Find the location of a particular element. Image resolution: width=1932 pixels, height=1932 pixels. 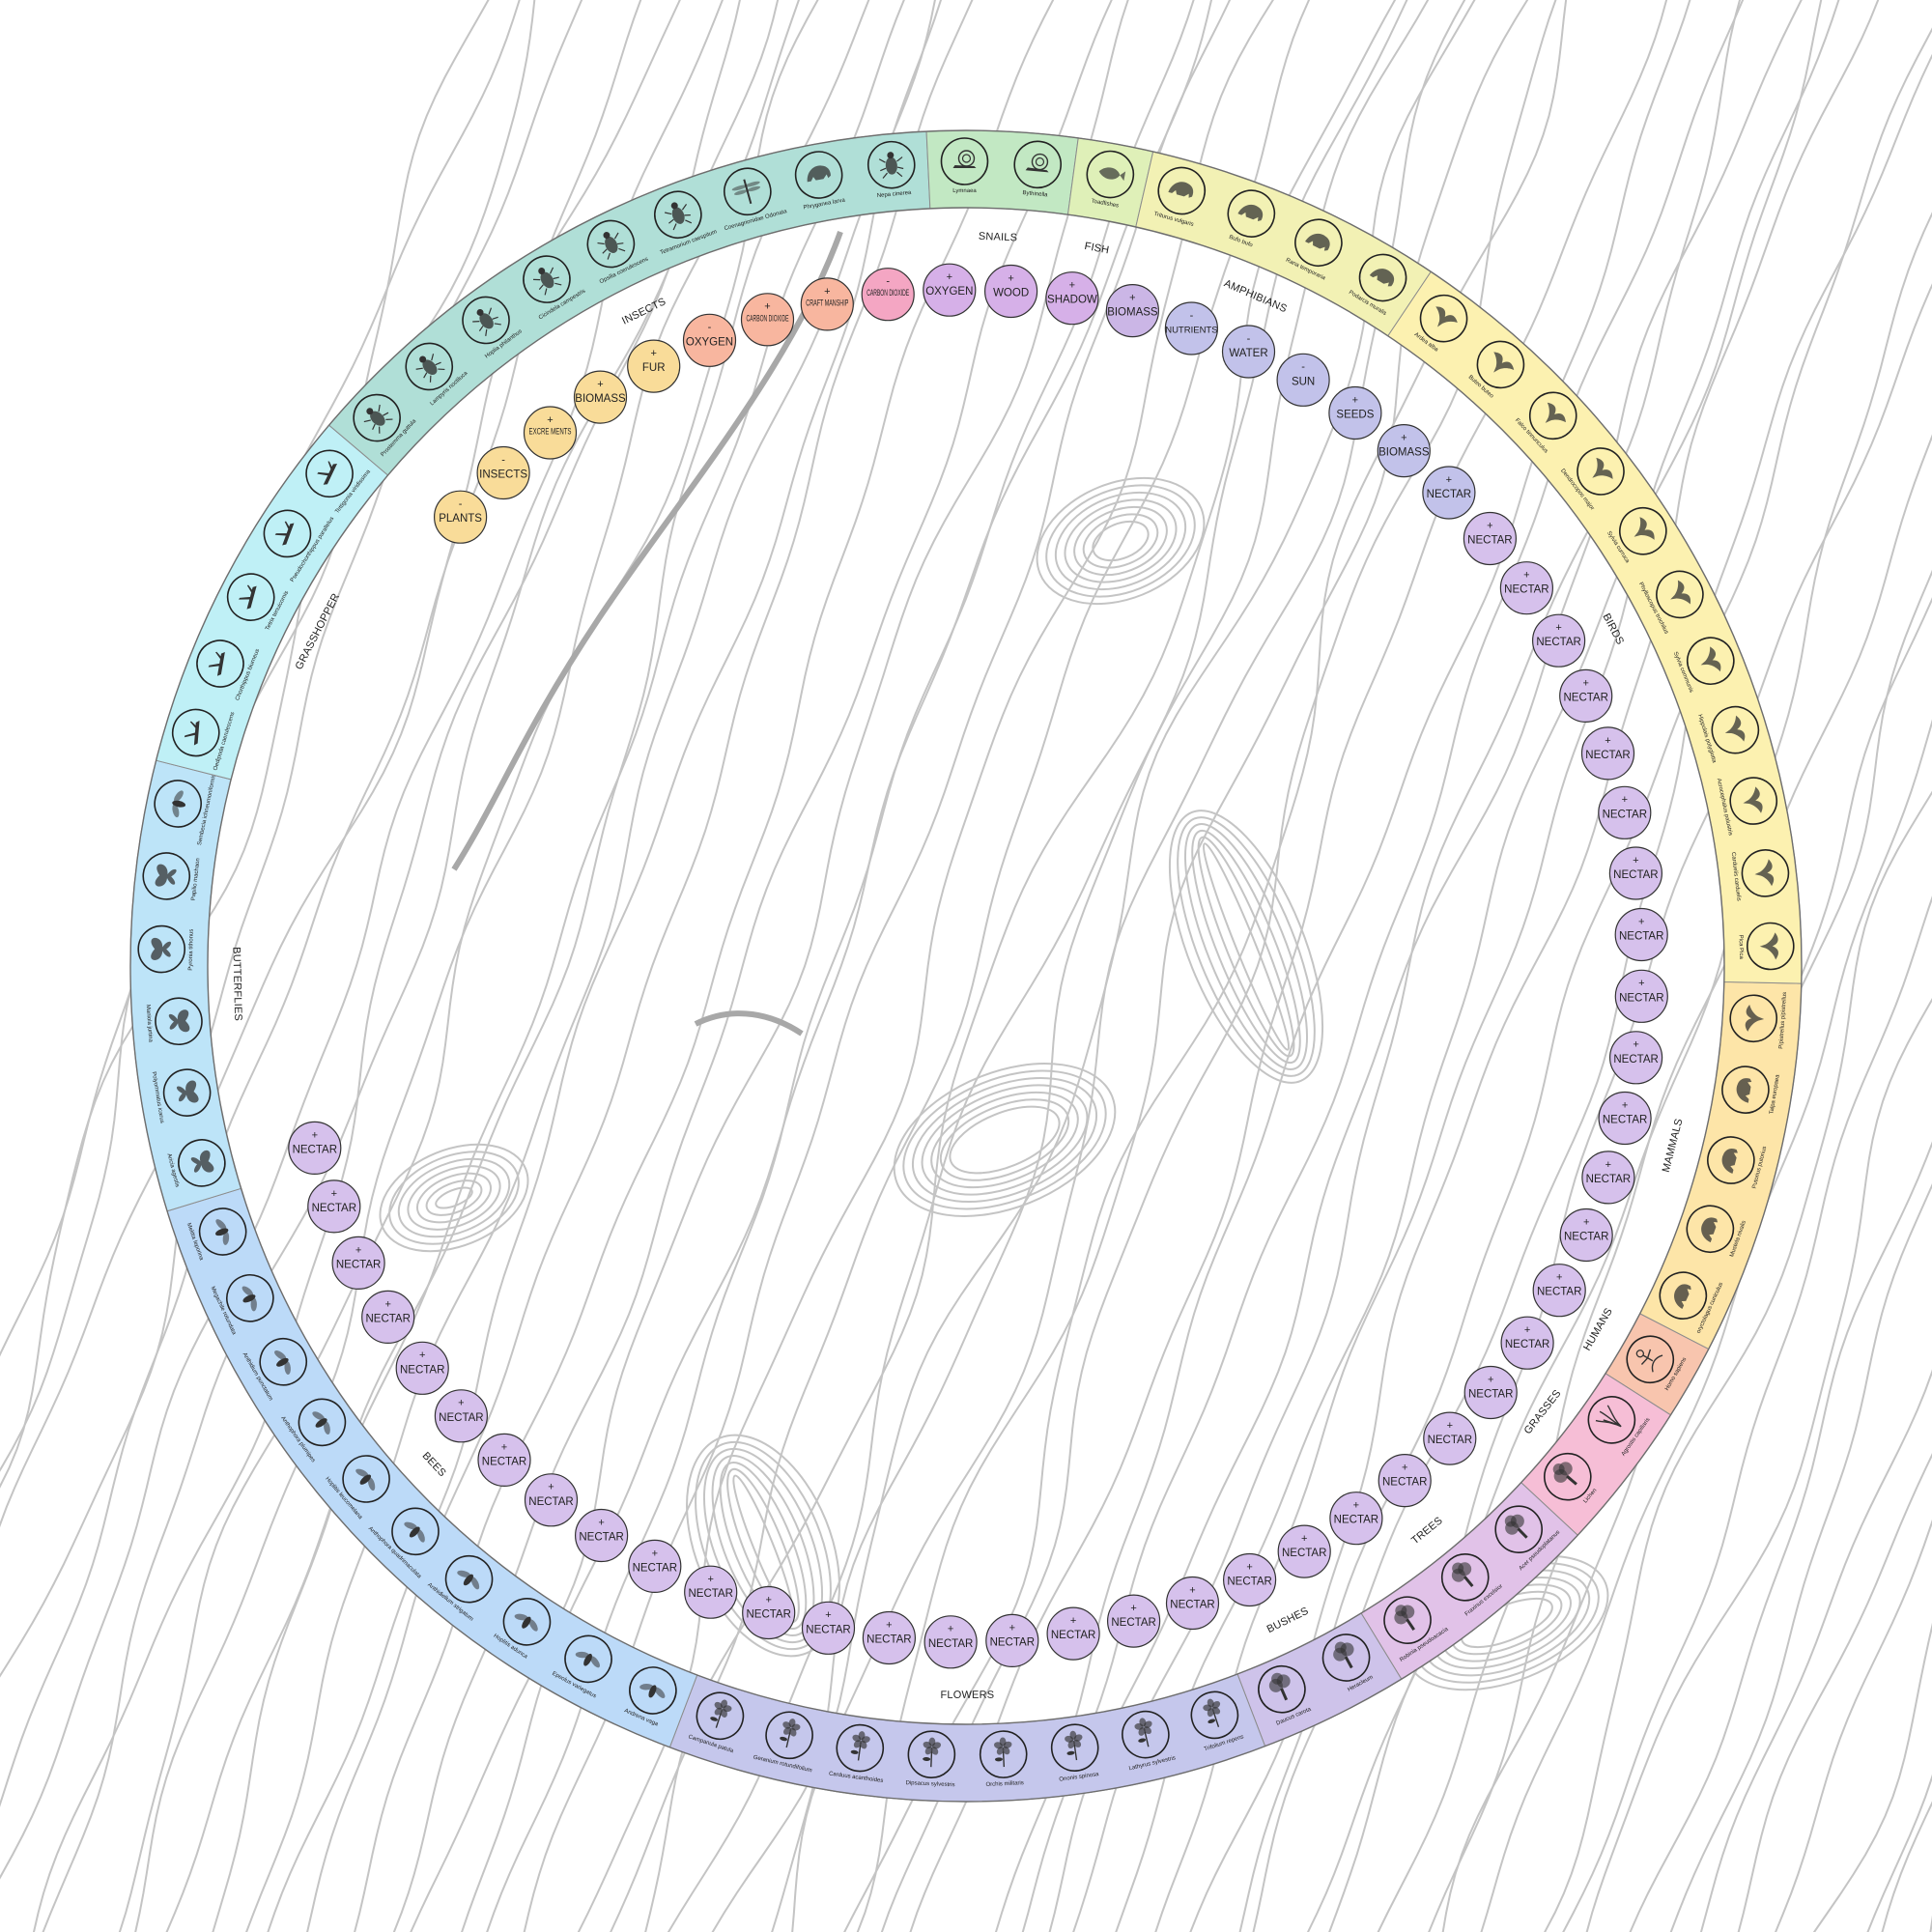

species-name: Papilio machaon is located at coordinates (196, 879).